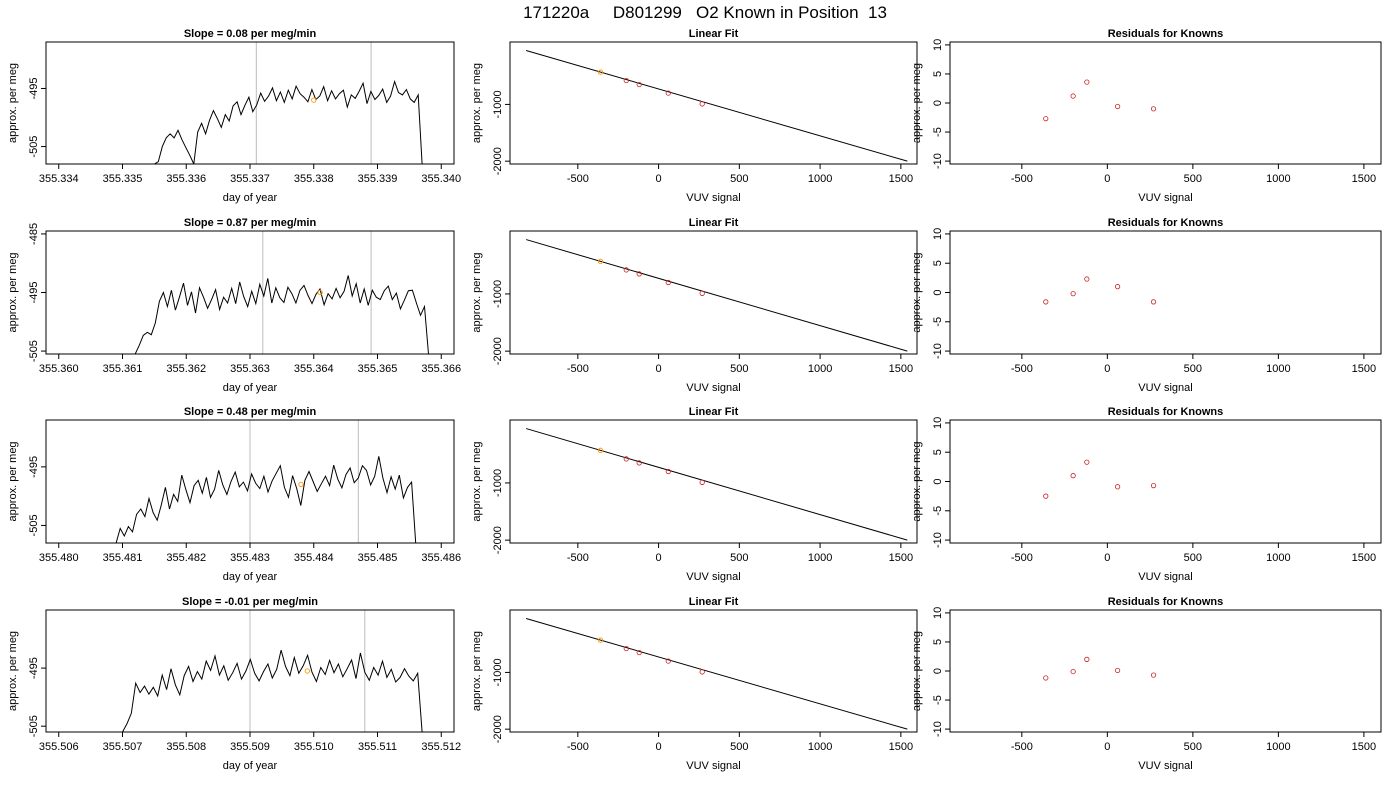 Image resolution: width=1400 pixels, height=800 pixels. I want to click on chart-2-xtick-label-1: 0, so click(1107, 179).